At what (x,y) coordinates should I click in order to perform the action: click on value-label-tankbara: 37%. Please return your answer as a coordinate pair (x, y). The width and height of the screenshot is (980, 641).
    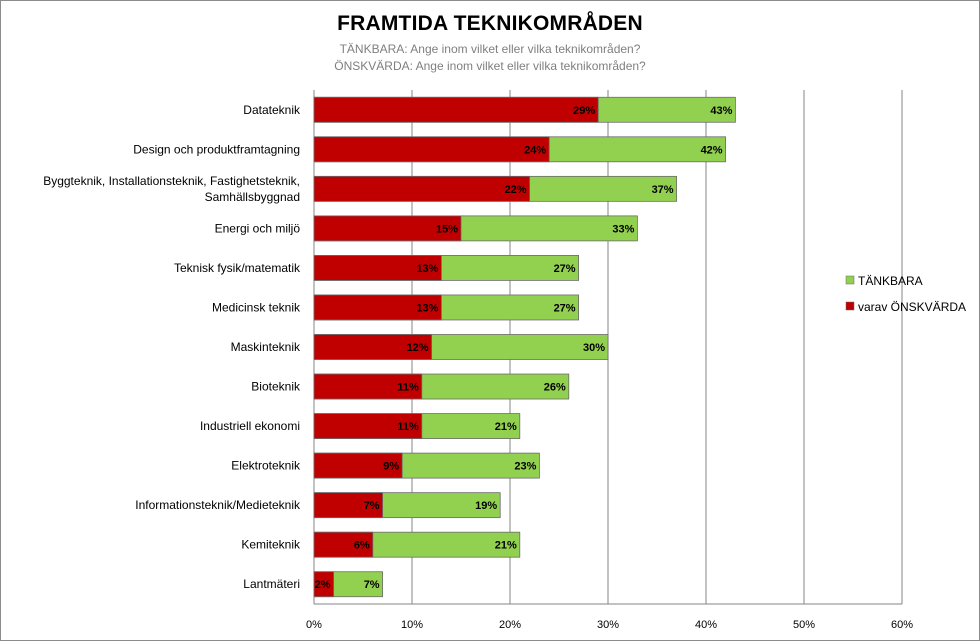
    Looking at the image, I should click on (663, 190).